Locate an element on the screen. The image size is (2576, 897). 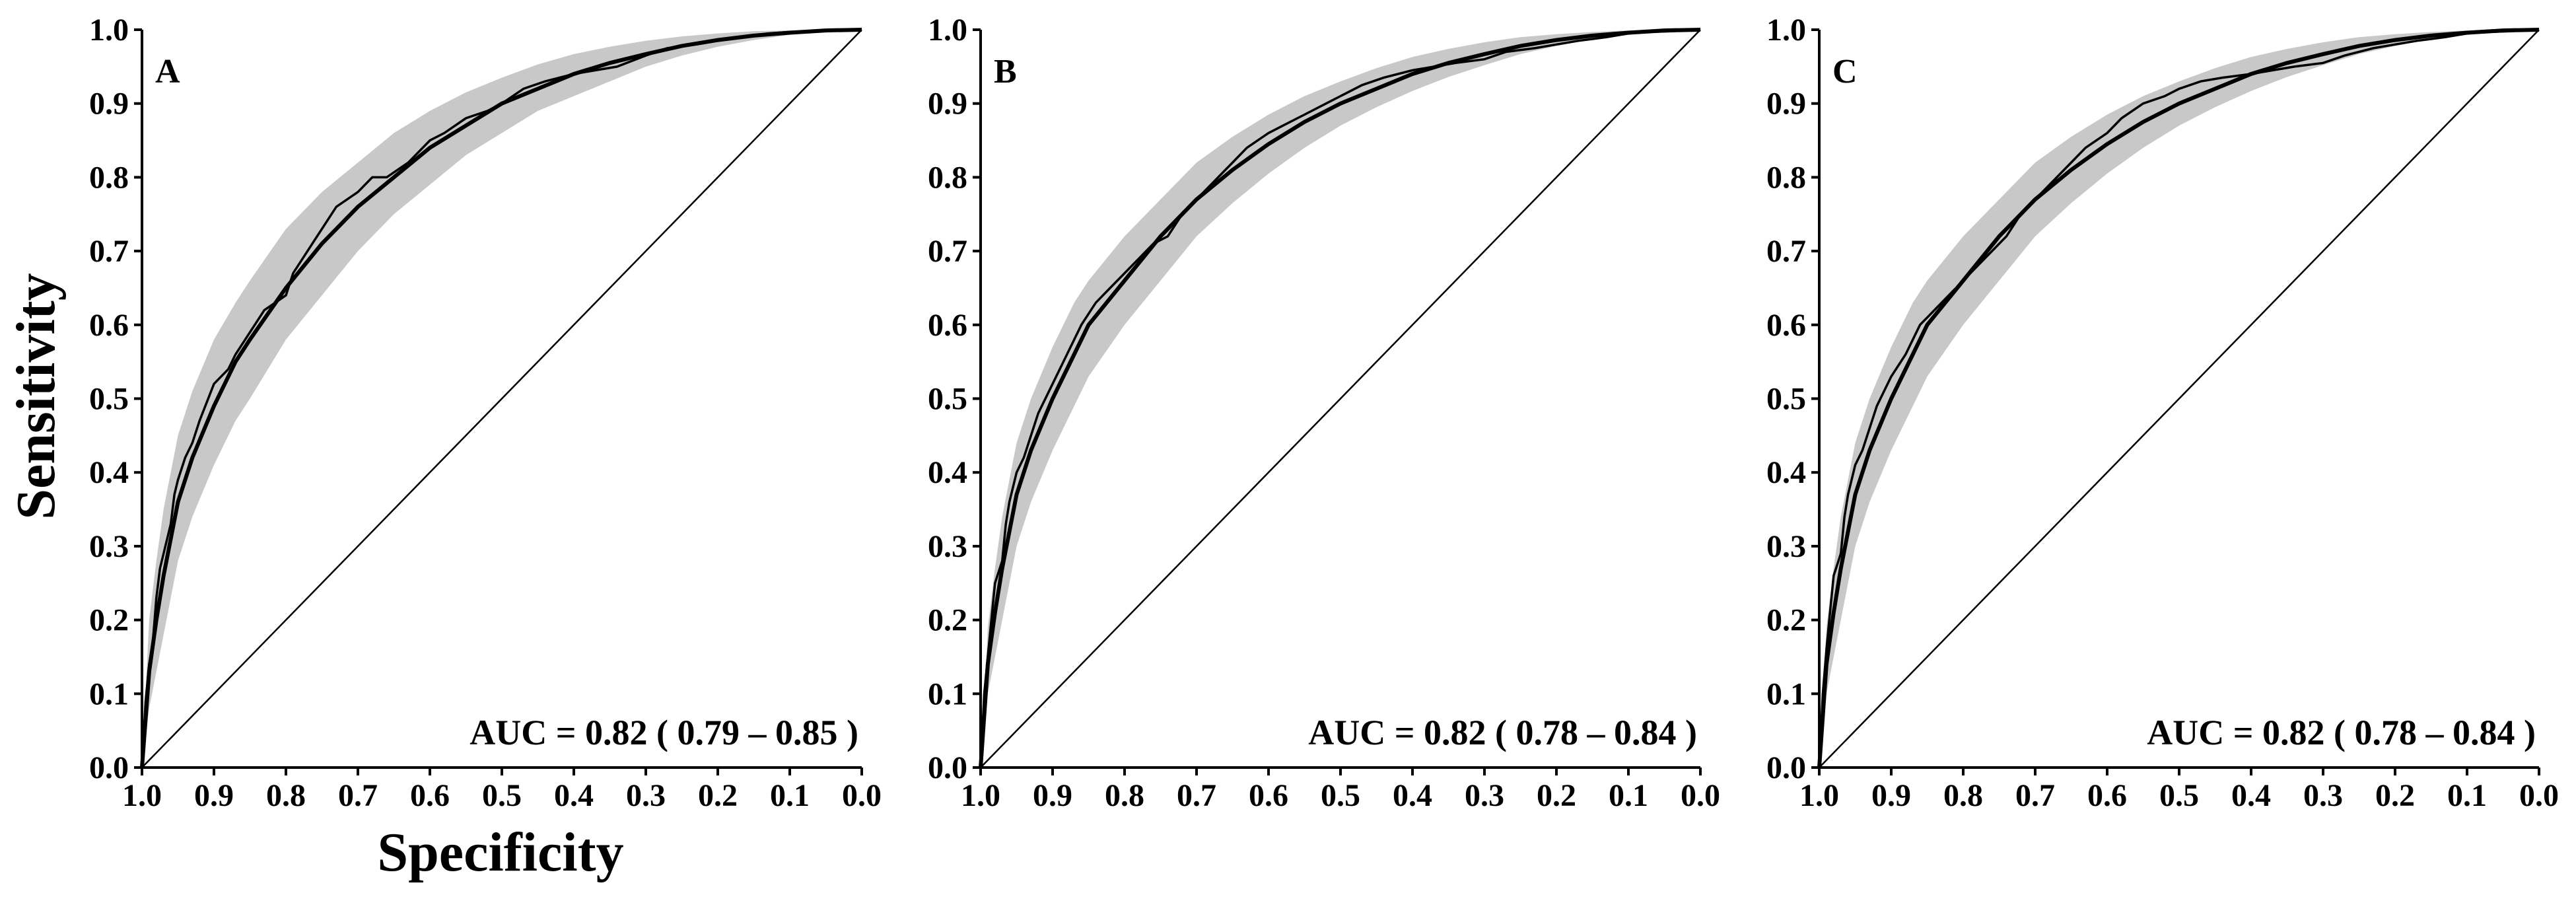
auc-annotation: AUC = 0.82 ( 0.79 – 0.85 ) is located at coordinates (664, 732).